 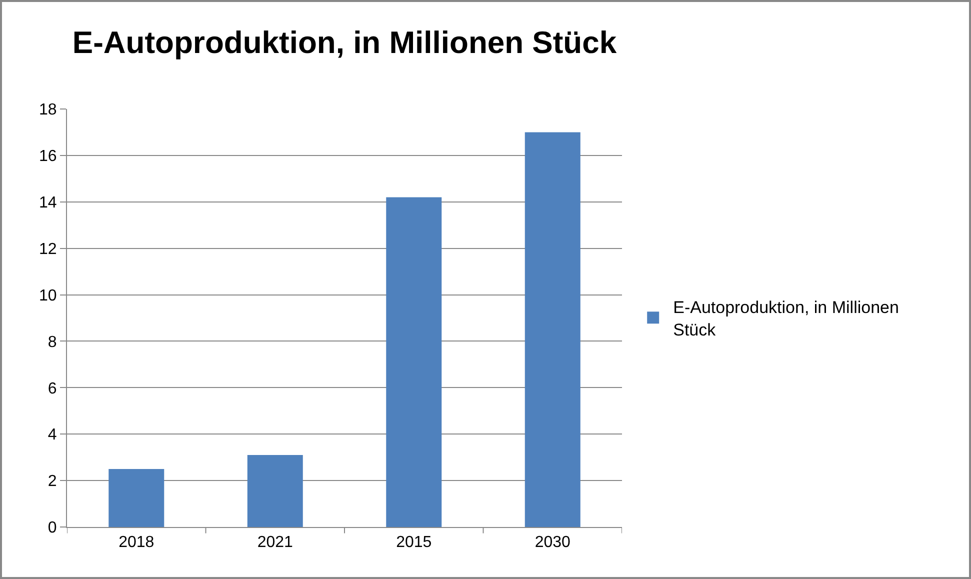 I want to click on y-tick-label: 6, so click(x=52, y=389).